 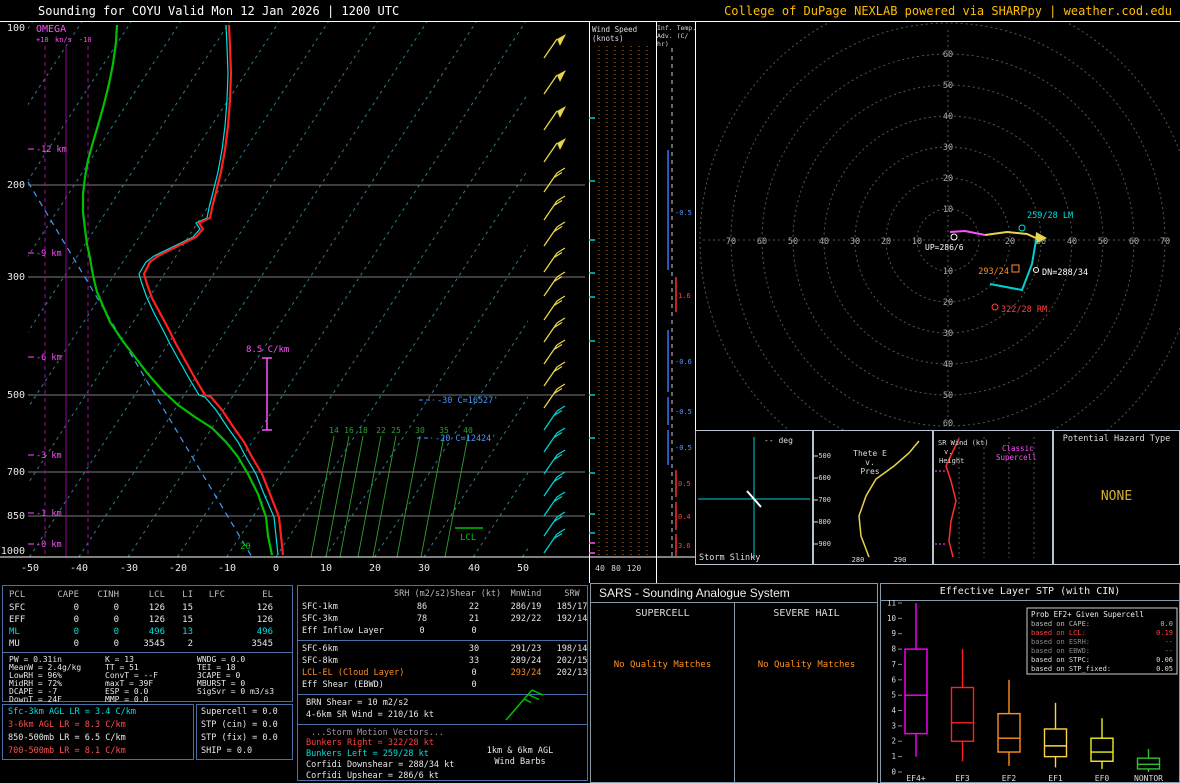 What do you see at coordinates (367, 754) in the screenshot?
I see `bunkers-left: Bunkers Left = 259/28 kt` at bounding box center [367, 754].